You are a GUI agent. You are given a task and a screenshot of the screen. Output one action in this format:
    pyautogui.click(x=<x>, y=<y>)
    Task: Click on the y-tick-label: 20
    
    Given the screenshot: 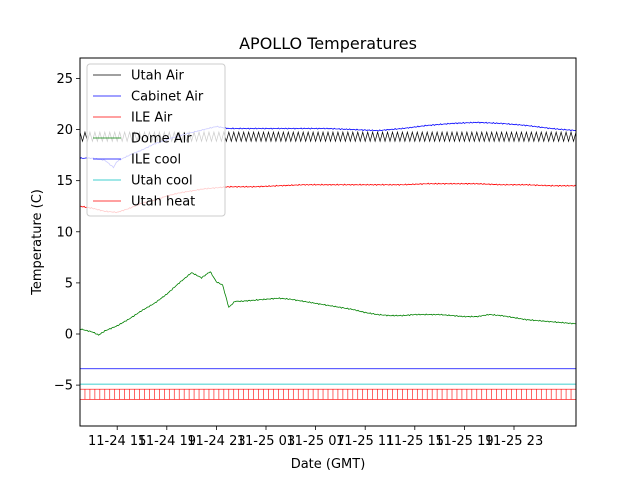 What is the action you would take?
    pyautogui.click(x=64, y=130)
    